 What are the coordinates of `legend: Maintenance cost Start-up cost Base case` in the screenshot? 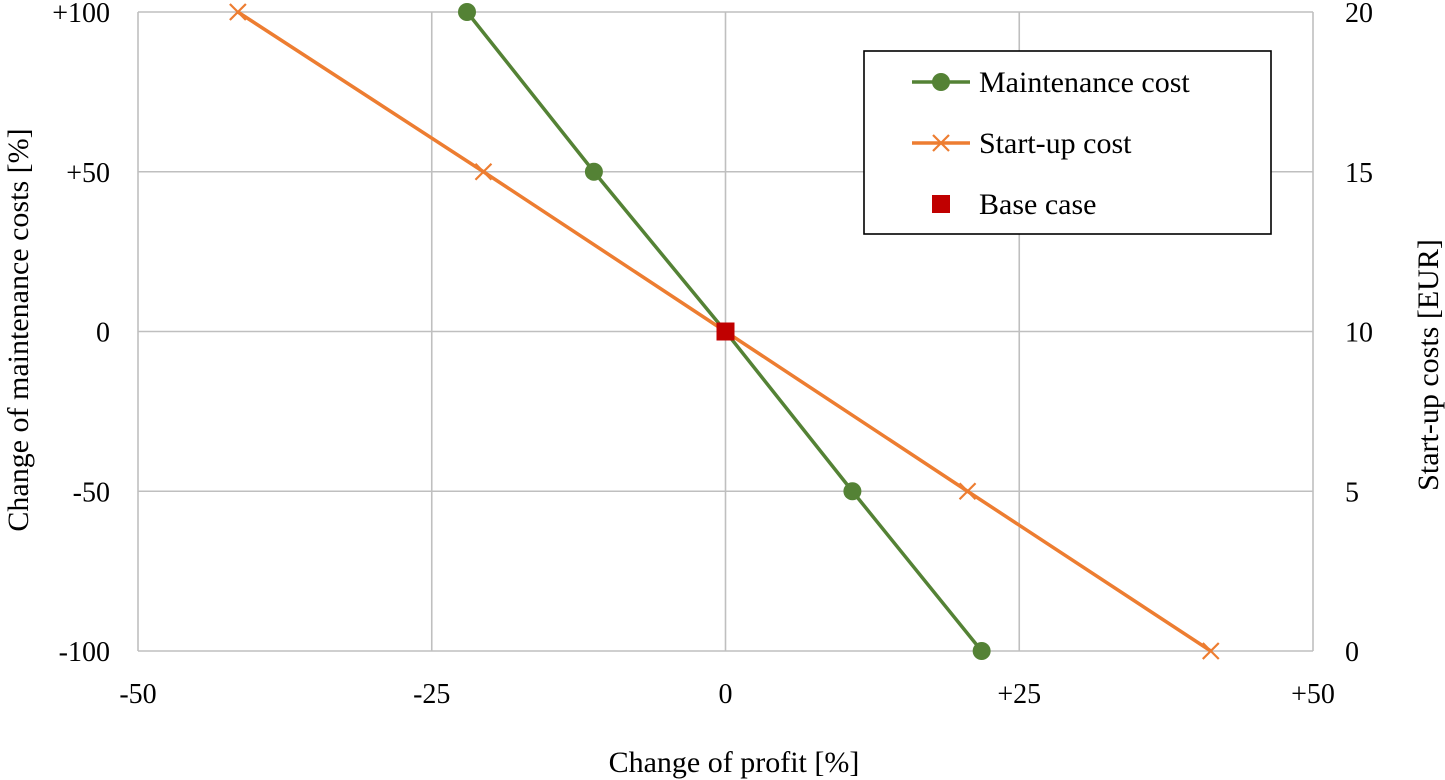 It's located at (1067, 142).